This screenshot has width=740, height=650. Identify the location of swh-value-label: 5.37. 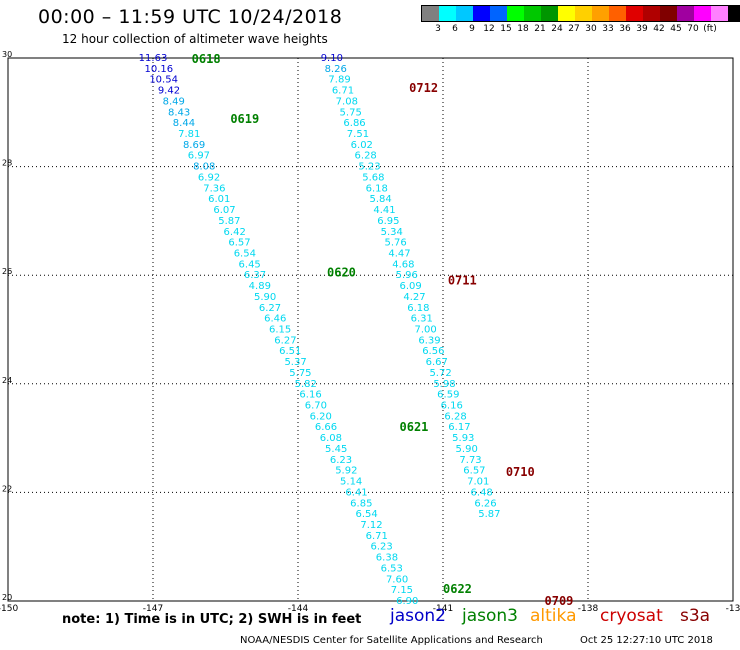
(295, 362).